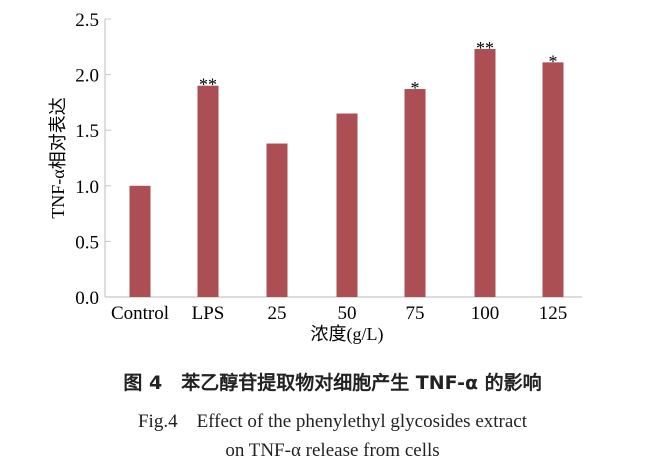 The height and width of the screenshot is (474, 665). I want to click on bar-lps, so click(208, 191).